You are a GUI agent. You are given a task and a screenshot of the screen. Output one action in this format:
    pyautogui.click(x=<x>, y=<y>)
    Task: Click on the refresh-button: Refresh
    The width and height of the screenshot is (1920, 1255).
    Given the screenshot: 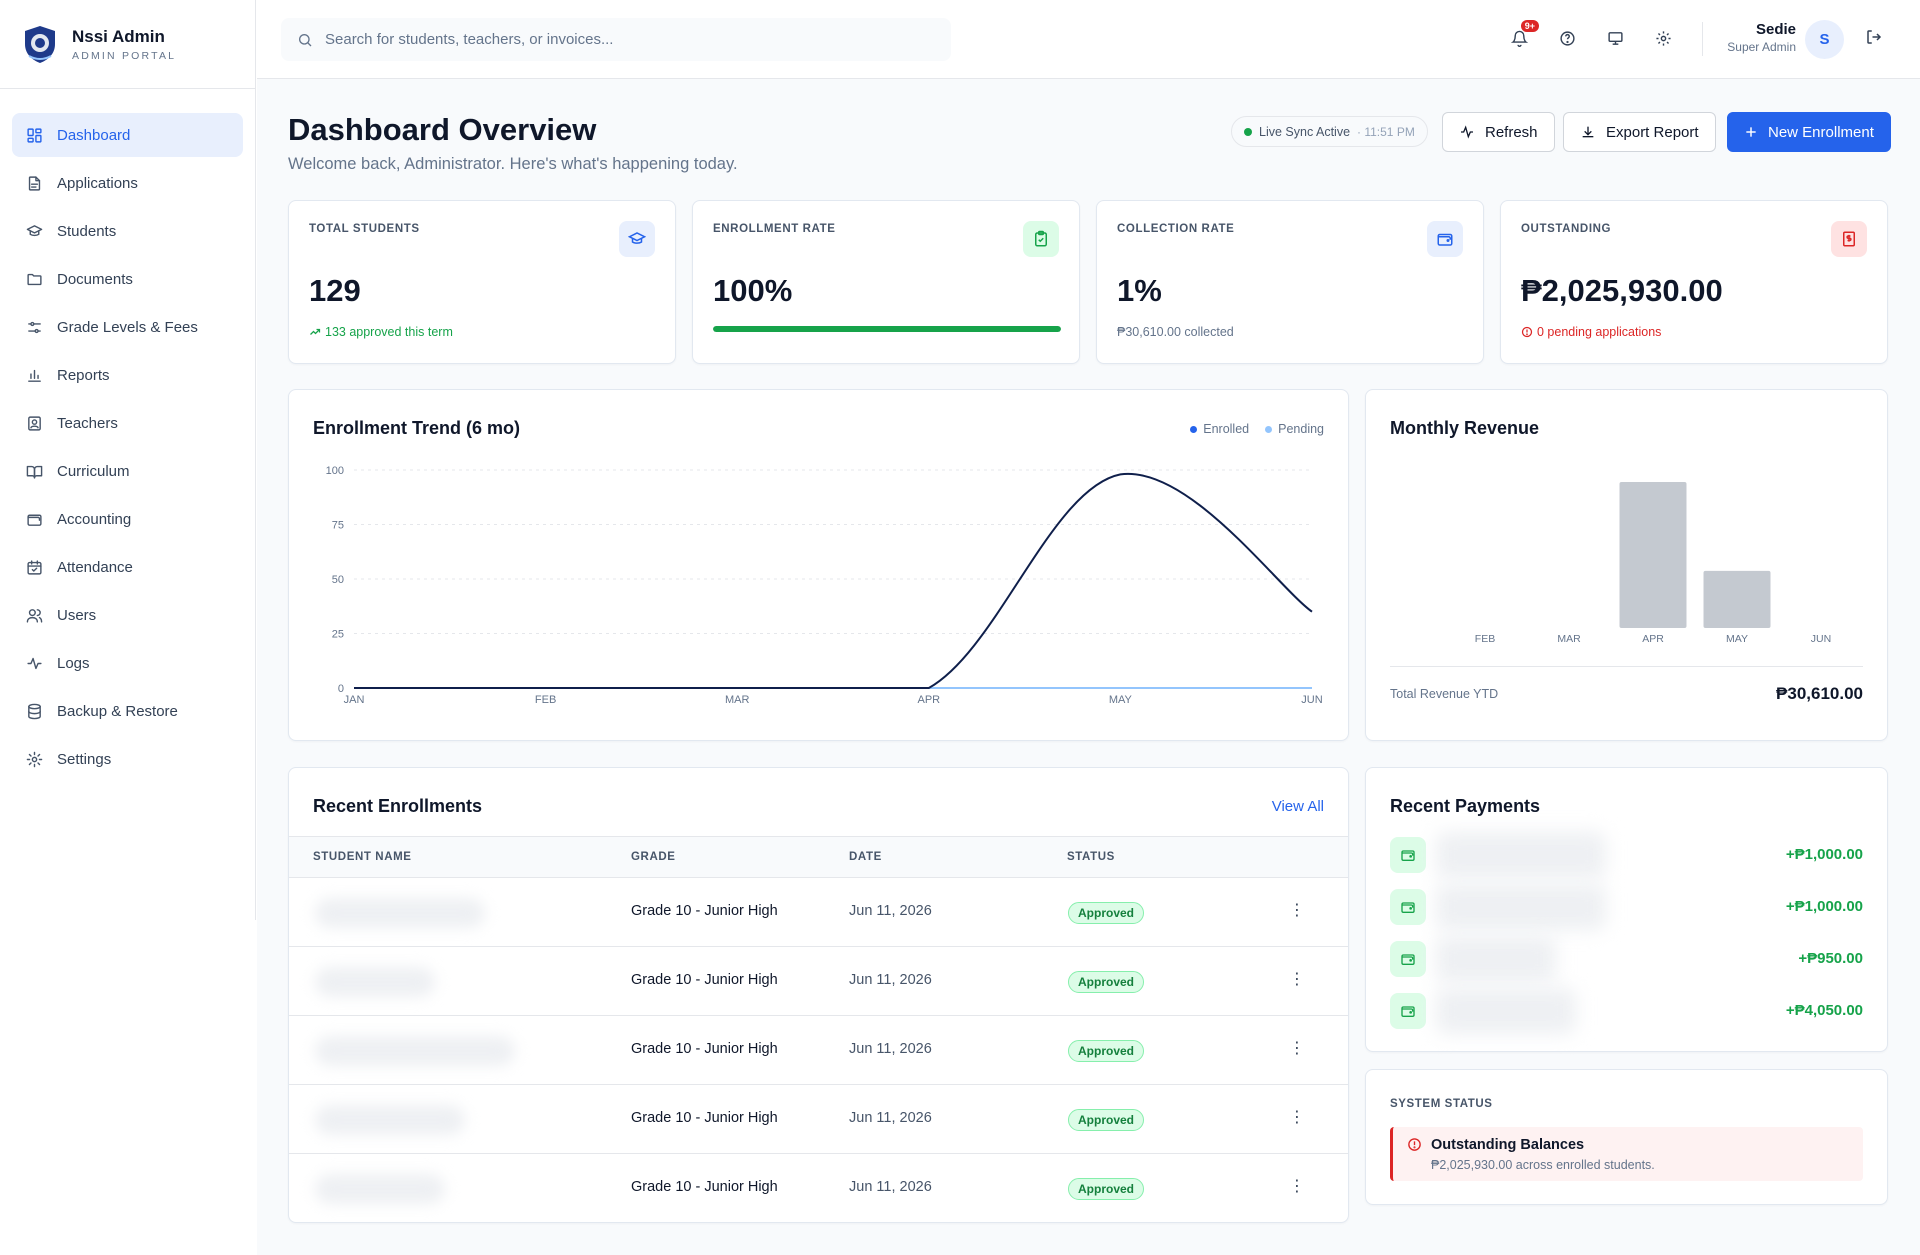 What is the action you would take?
    pyautogui.click(x=1498, y=132)
    